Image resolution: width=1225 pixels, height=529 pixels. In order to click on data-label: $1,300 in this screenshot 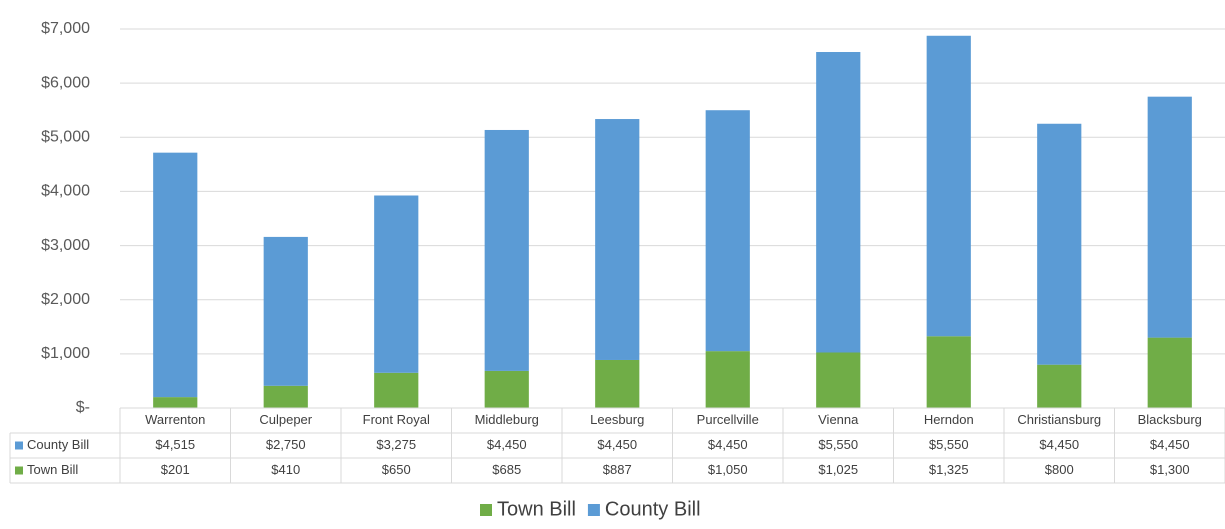, I will do `click(1170, 469)`.